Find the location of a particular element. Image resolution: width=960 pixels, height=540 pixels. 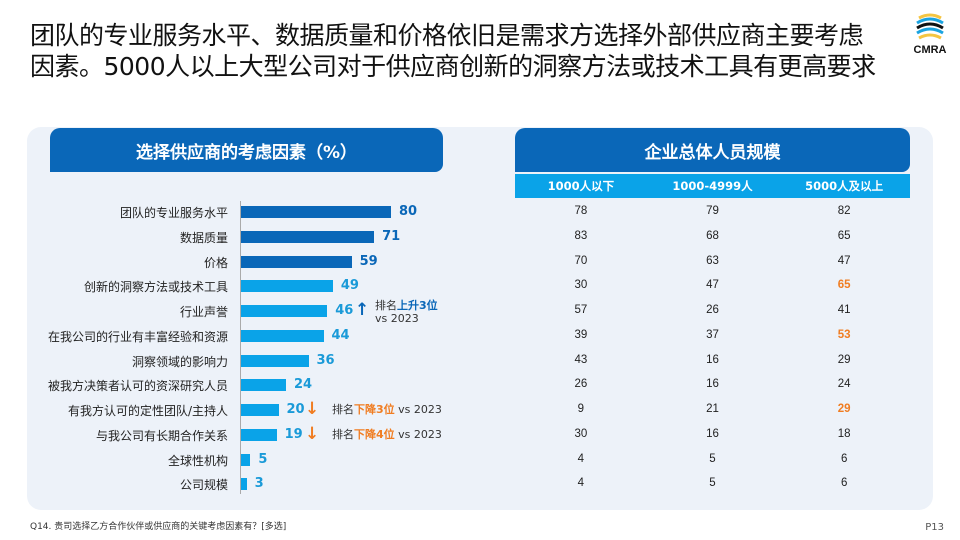

table-row: 30 47 65 is located at coordinates (712, 285).